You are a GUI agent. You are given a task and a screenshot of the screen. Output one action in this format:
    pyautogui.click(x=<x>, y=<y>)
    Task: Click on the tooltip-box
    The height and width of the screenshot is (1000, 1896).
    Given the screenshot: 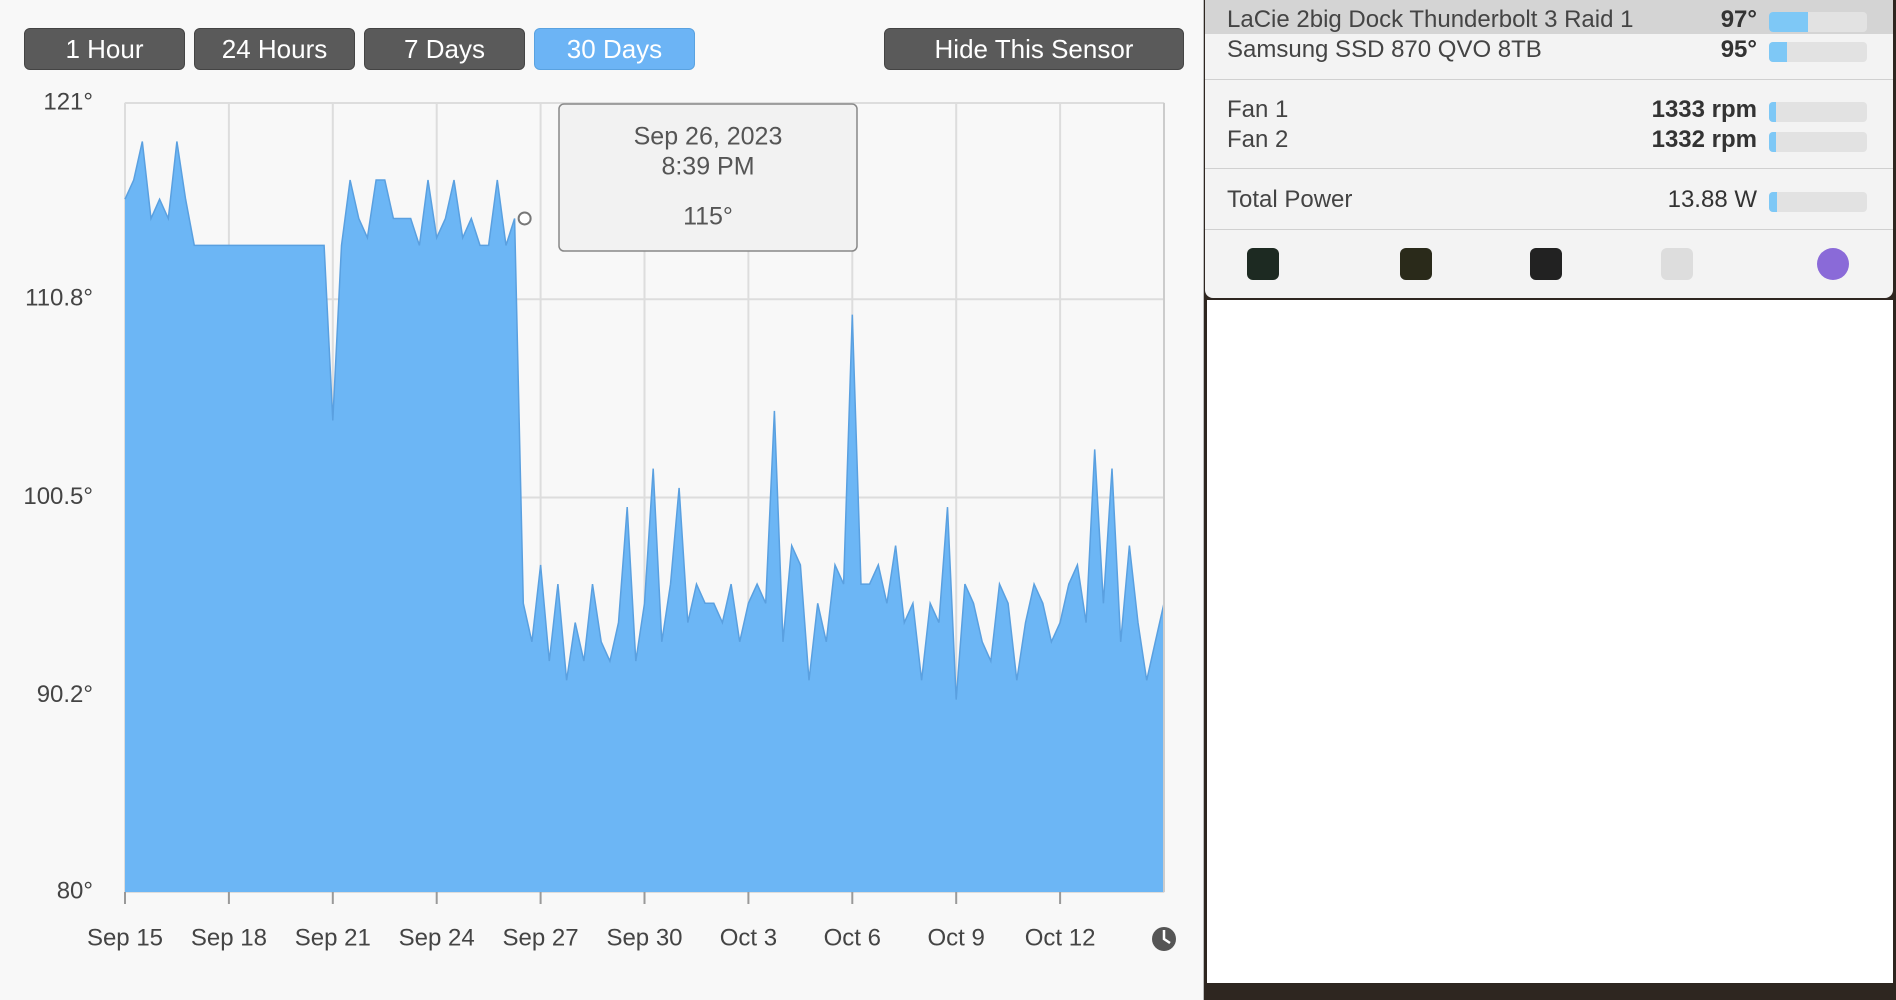 What is the action you would take?
    pyautogui.click(x=708, y=177)
    